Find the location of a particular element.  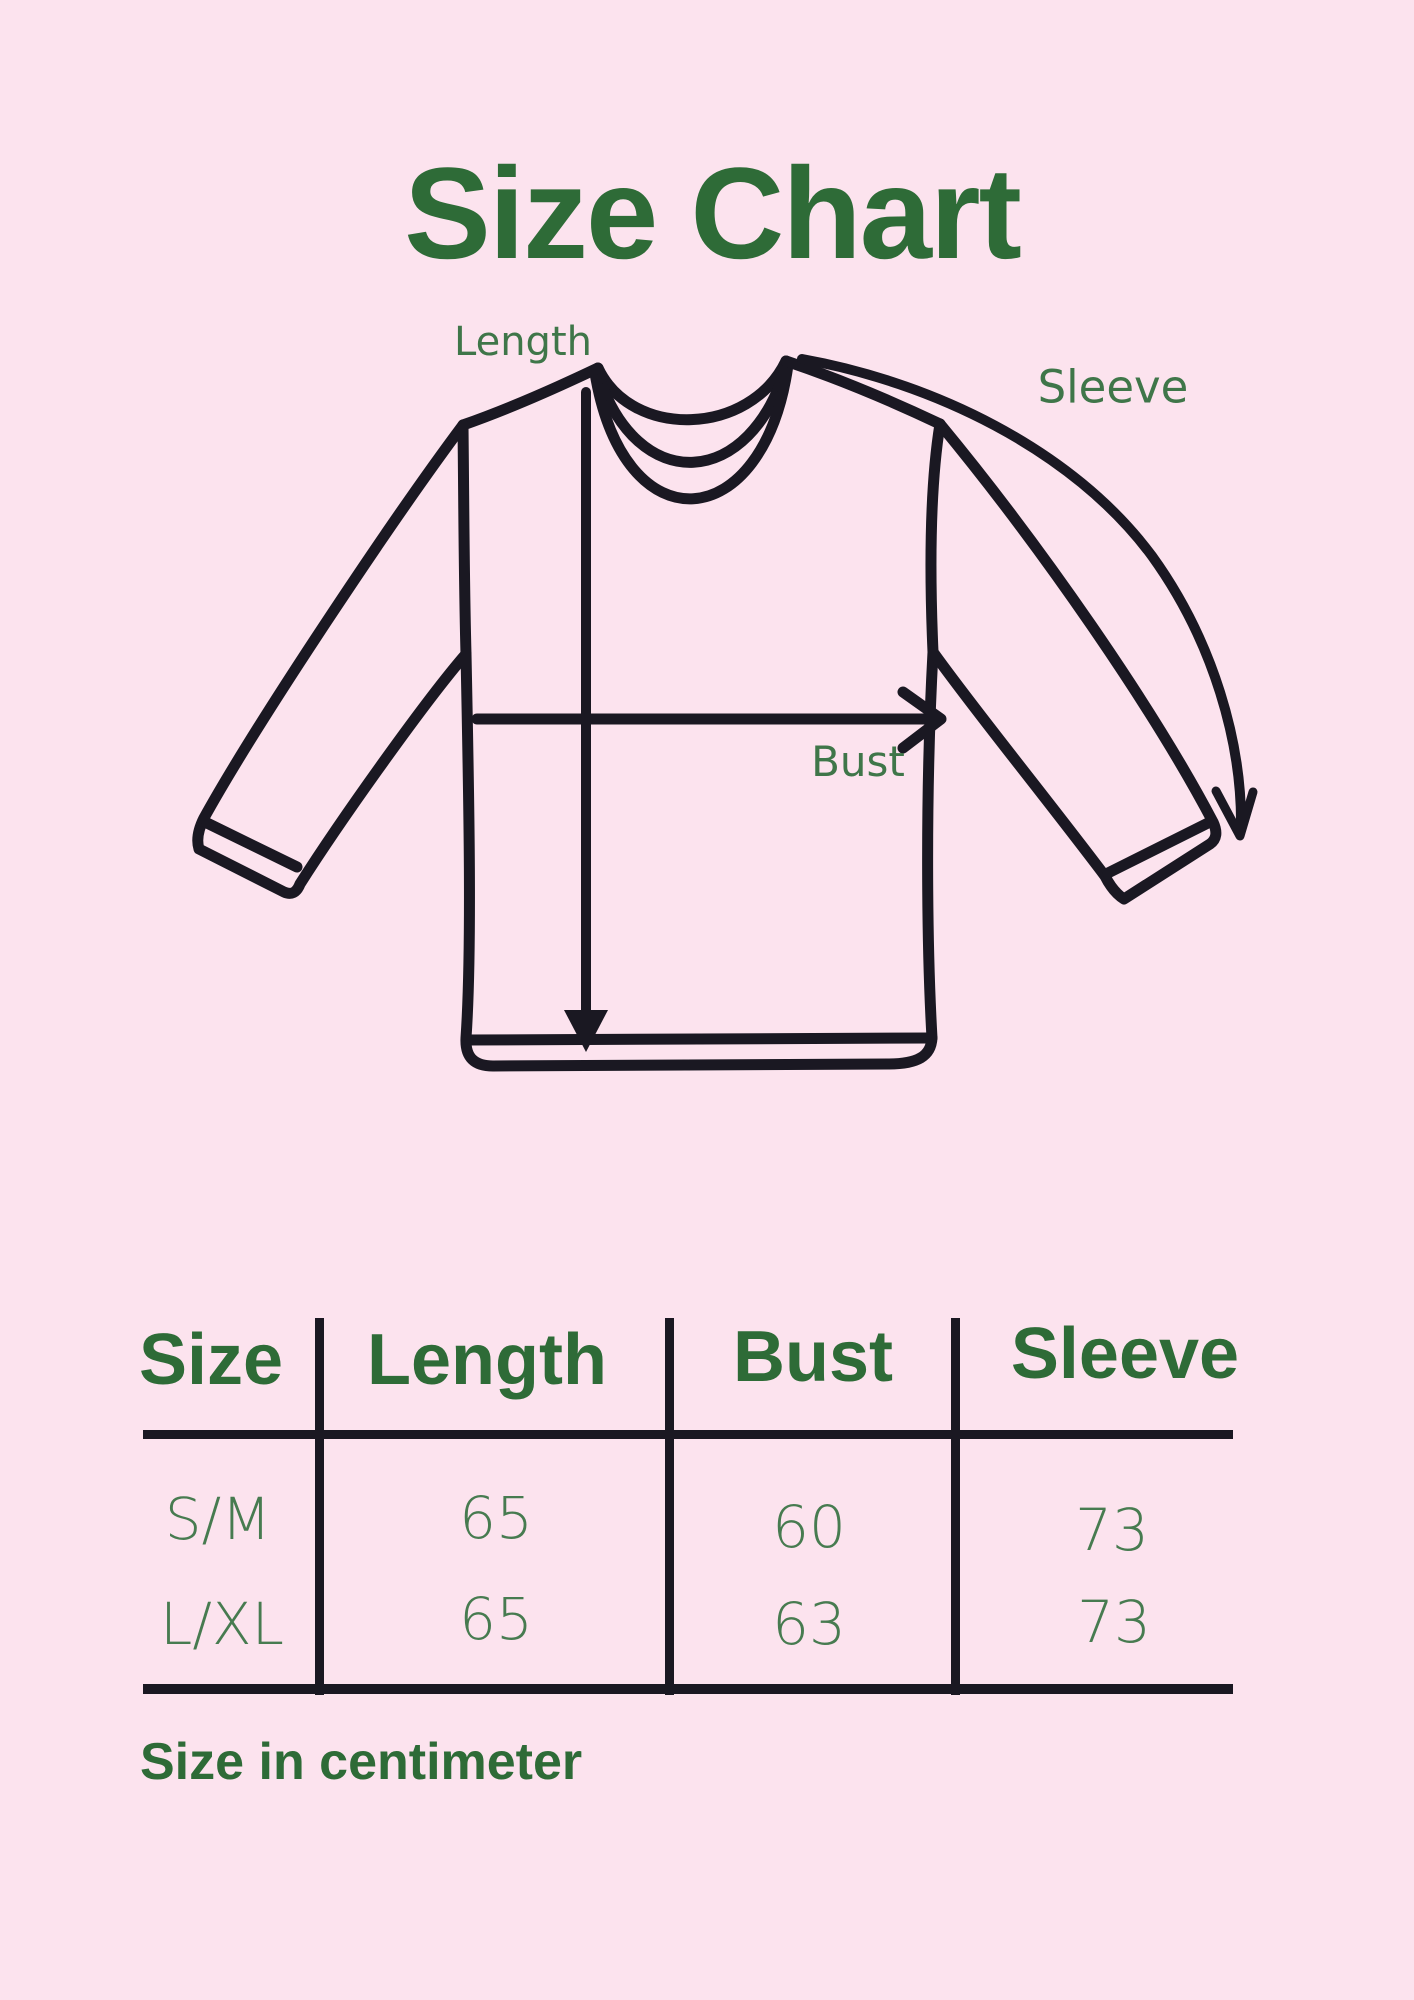

collar-outer-arc is located at coordinates (691, 432).